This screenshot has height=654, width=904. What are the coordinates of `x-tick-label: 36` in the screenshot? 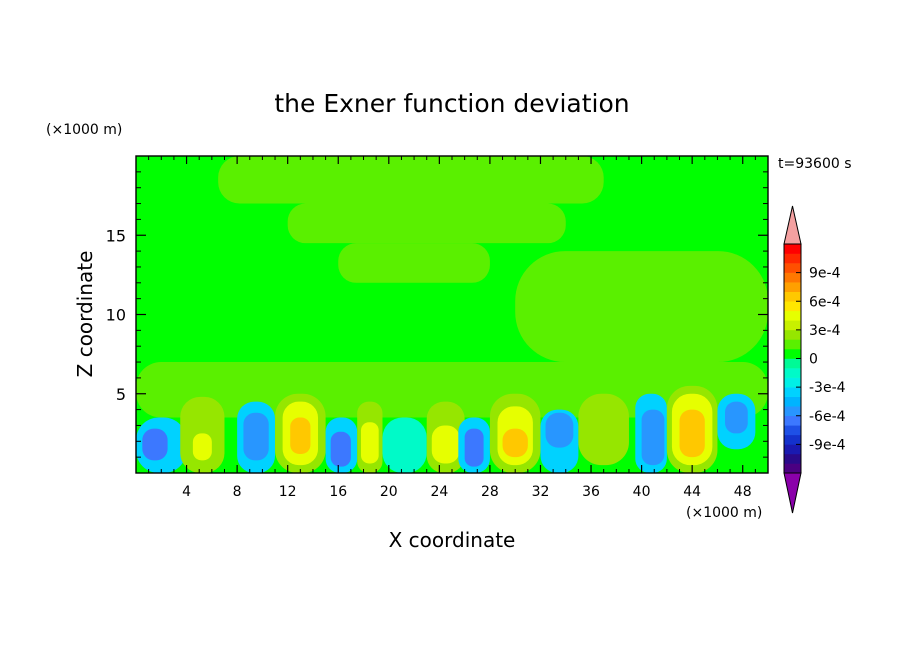 It's located at (591, 492).